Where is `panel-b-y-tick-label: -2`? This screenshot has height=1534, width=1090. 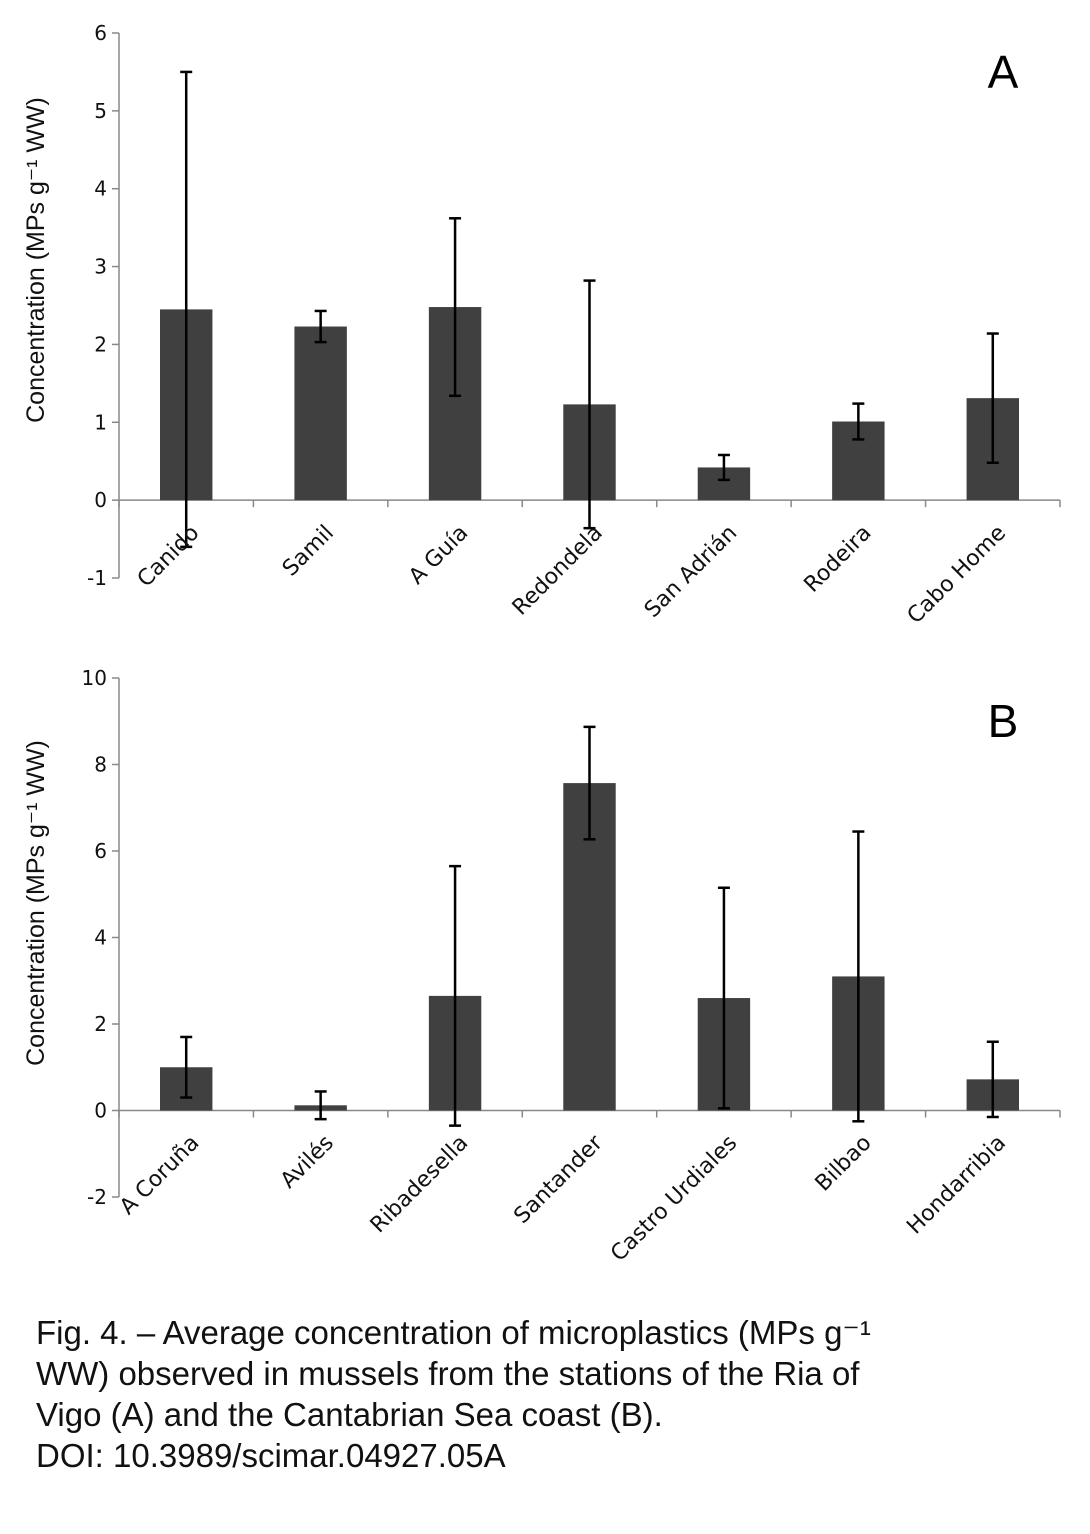 panel-b-y-tick-label: -2 is located at coordinates (97, 1197).